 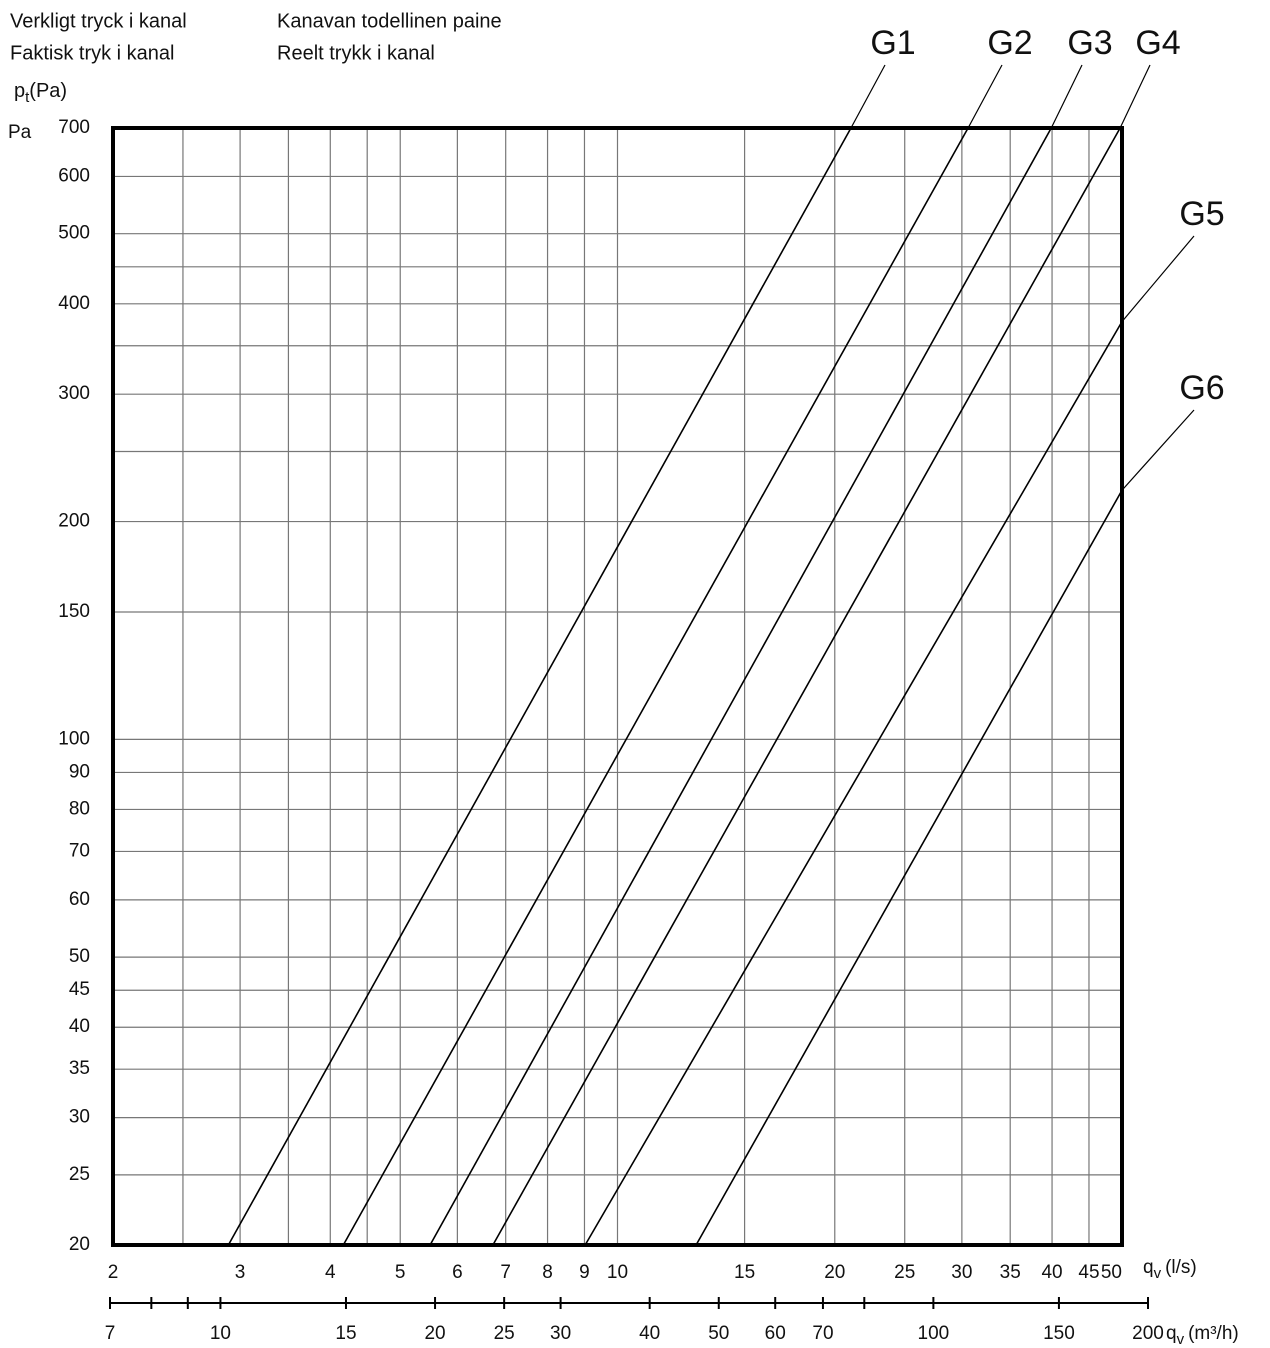 What do you see at coordinates (240, 1272) in the screenshot?
I see `x-tick-label: 3` at bounding box center [240, 1272].